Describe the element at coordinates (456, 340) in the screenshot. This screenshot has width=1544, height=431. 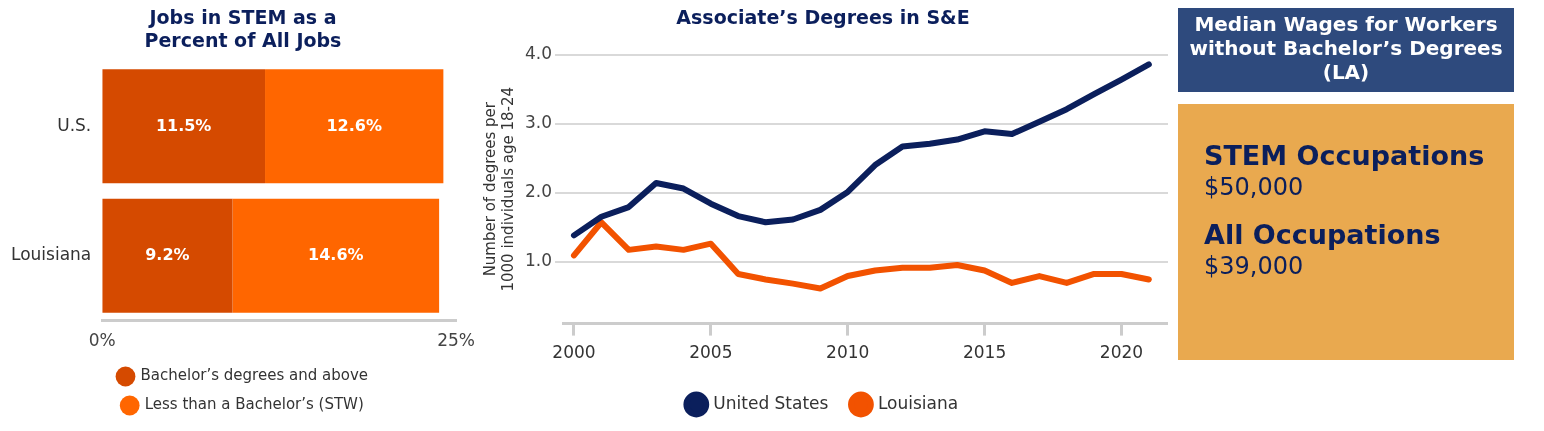
I see `x-tick-label: 25%` at that location.